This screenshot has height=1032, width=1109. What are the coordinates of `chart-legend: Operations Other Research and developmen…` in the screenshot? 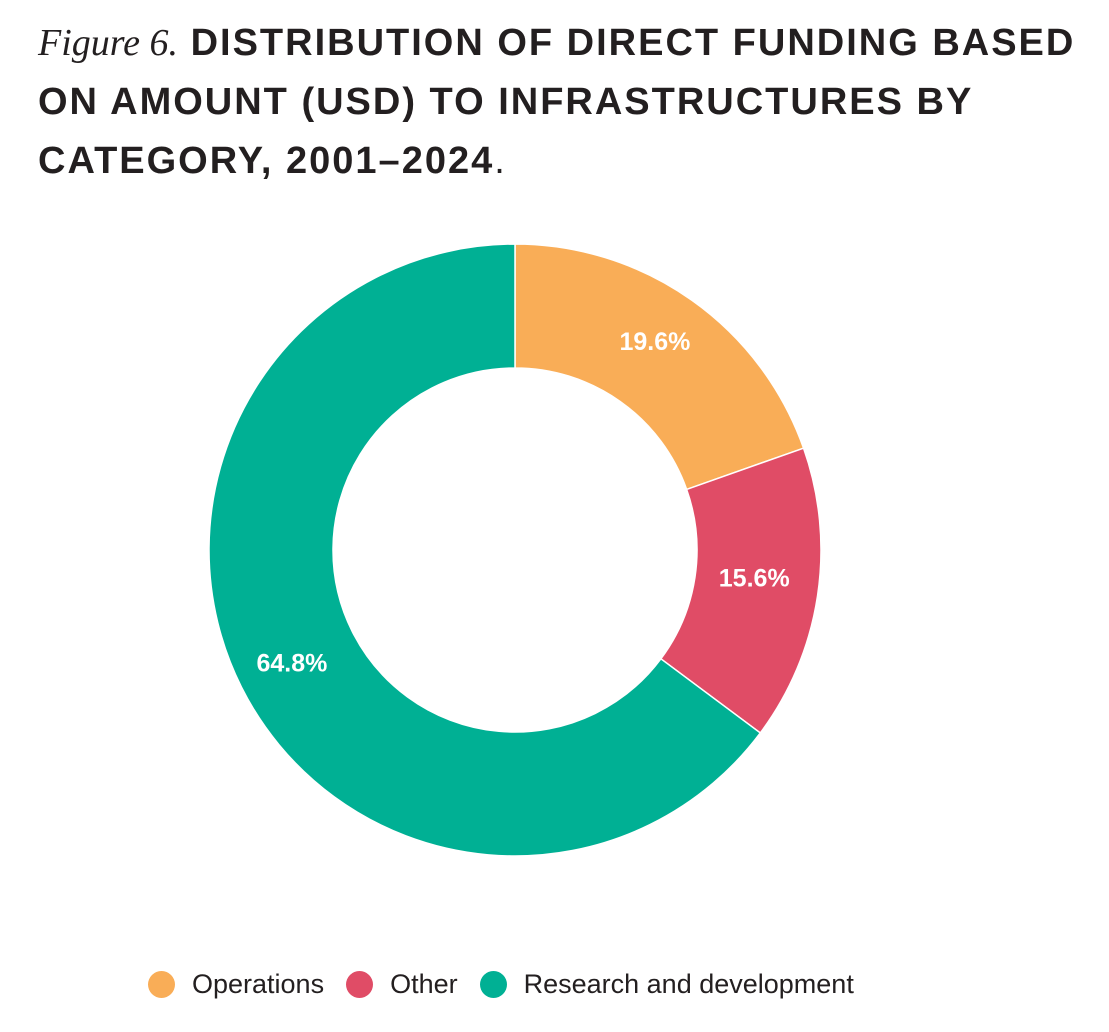 It's located at (512, 984).